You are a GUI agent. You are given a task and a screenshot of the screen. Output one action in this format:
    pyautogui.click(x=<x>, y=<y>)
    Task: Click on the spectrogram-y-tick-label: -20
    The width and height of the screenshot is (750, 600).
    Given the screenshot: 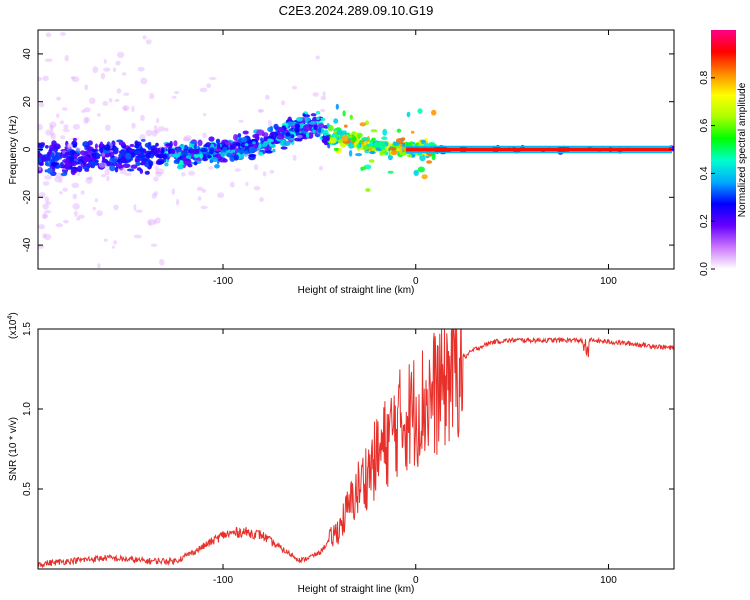 What is the action you would take?
    pyautogui.click(x=27, y=197)
    